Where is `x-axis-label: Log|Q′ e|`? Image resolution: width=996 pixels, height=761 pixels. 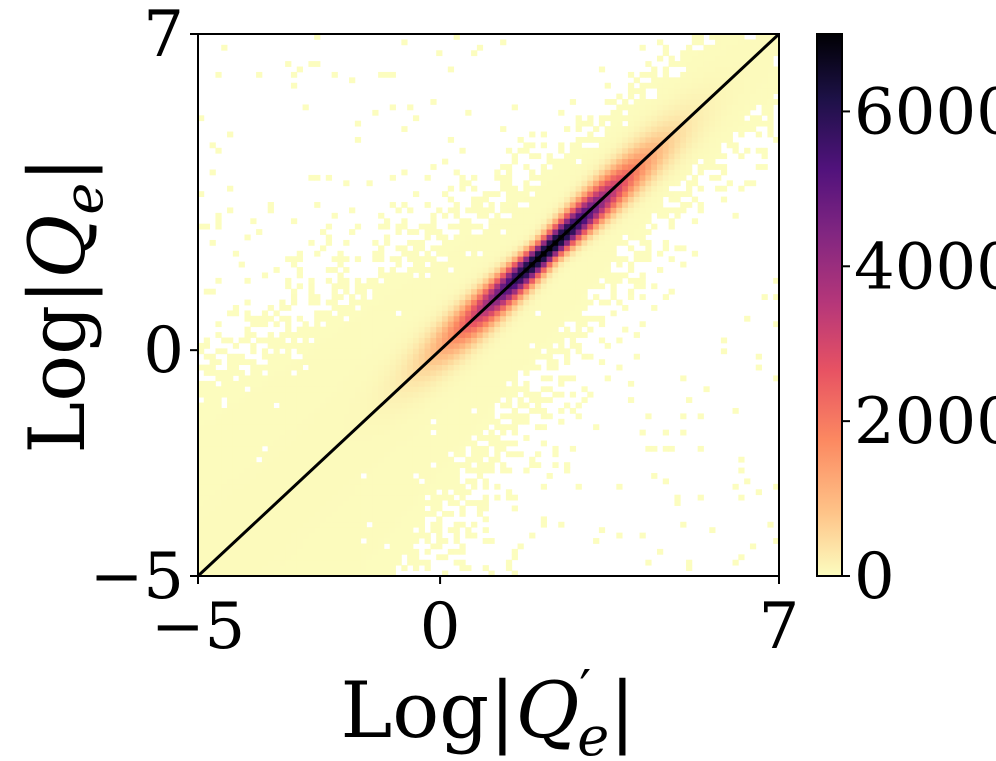 x-axis-label: Log|Q′ e| is located at coordinates (488, 710).